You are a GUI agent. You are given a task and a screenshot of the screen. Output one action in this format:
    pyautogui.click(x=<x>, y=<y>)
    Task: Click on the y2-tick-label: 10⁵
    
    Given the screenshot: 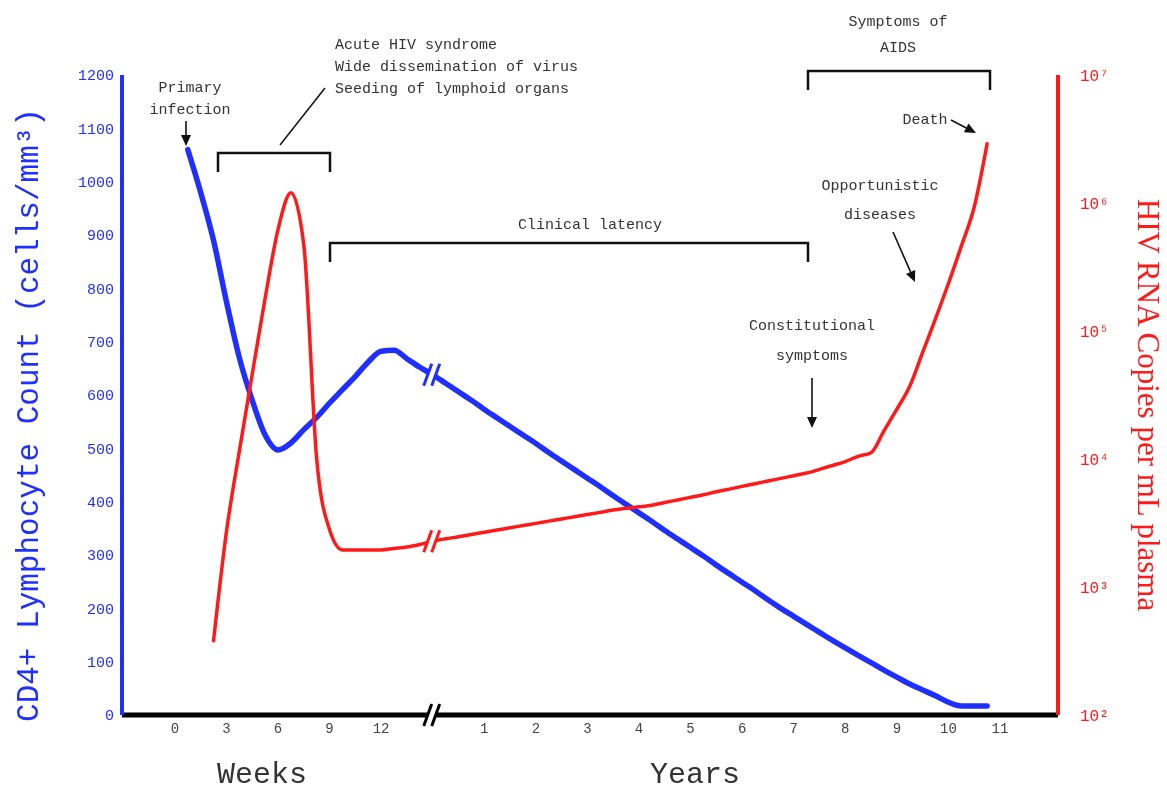 What is the action you would take?
    pyautogui.click(x=1094, y=332)
    